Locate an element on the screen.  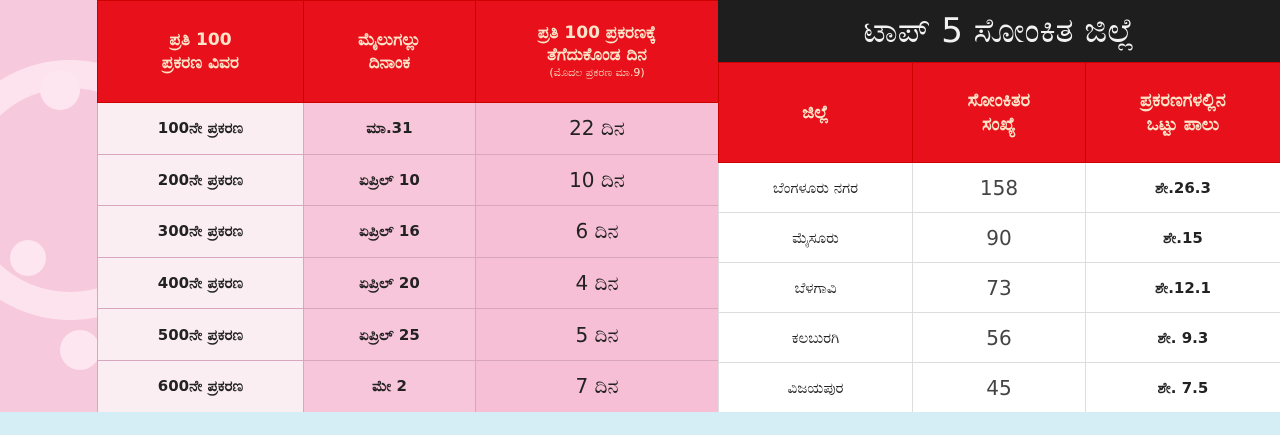
table-row: 400ನೇ ಪ್ರಕರಣ ಏಪ್ರಿಲ್ 20 4 ದಿನ is located at coordinates (408, 283).